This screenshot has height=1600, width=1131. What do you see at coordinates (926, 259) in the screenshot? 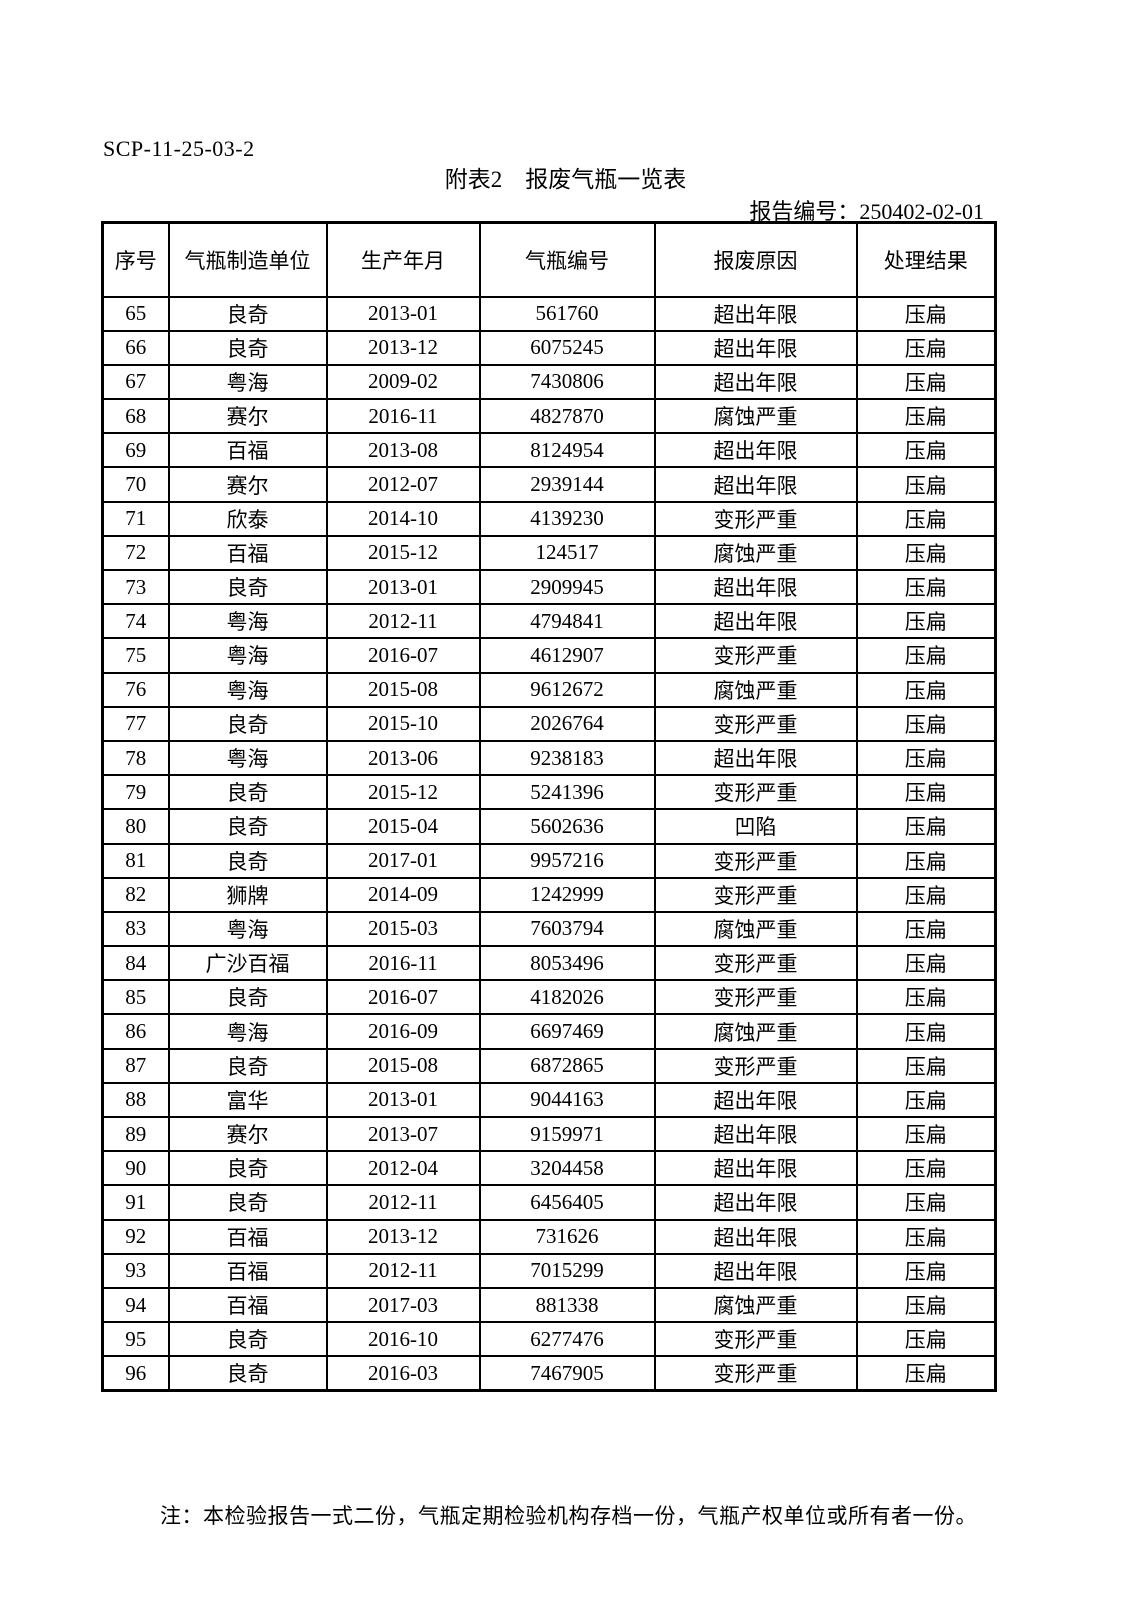
I see `column-header-result: 处理结果` at bounding box center [926, 259].